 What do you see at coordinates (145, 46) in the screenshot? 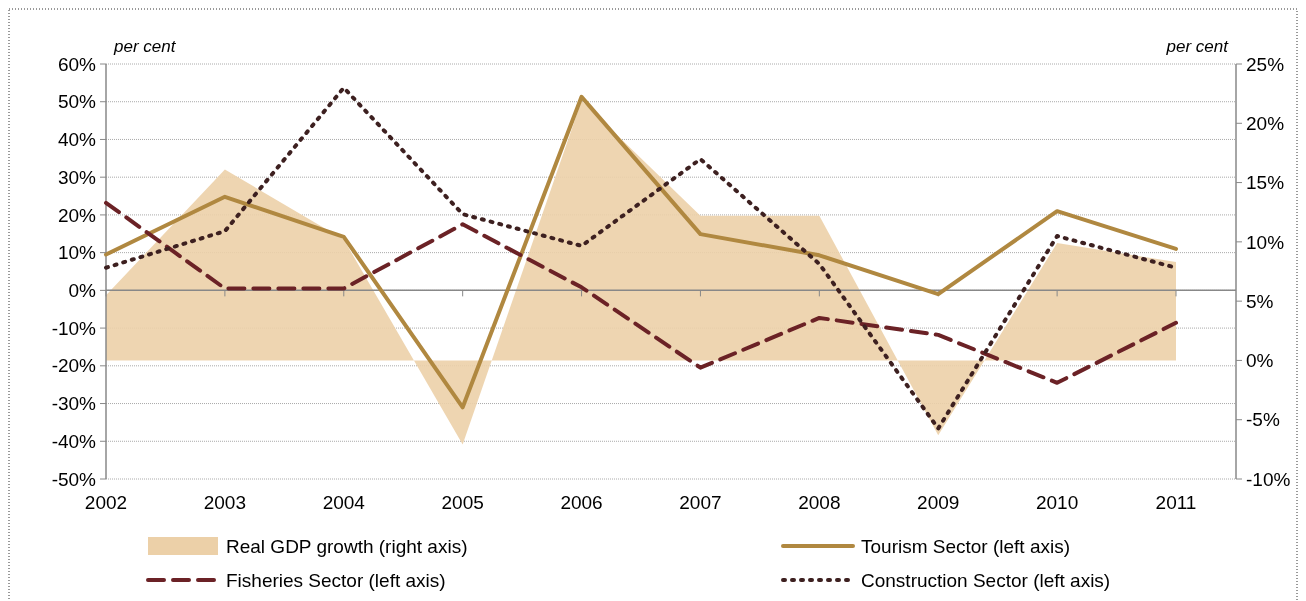
I see `y-axis-title: per cent` at bounding box center [145, 46].